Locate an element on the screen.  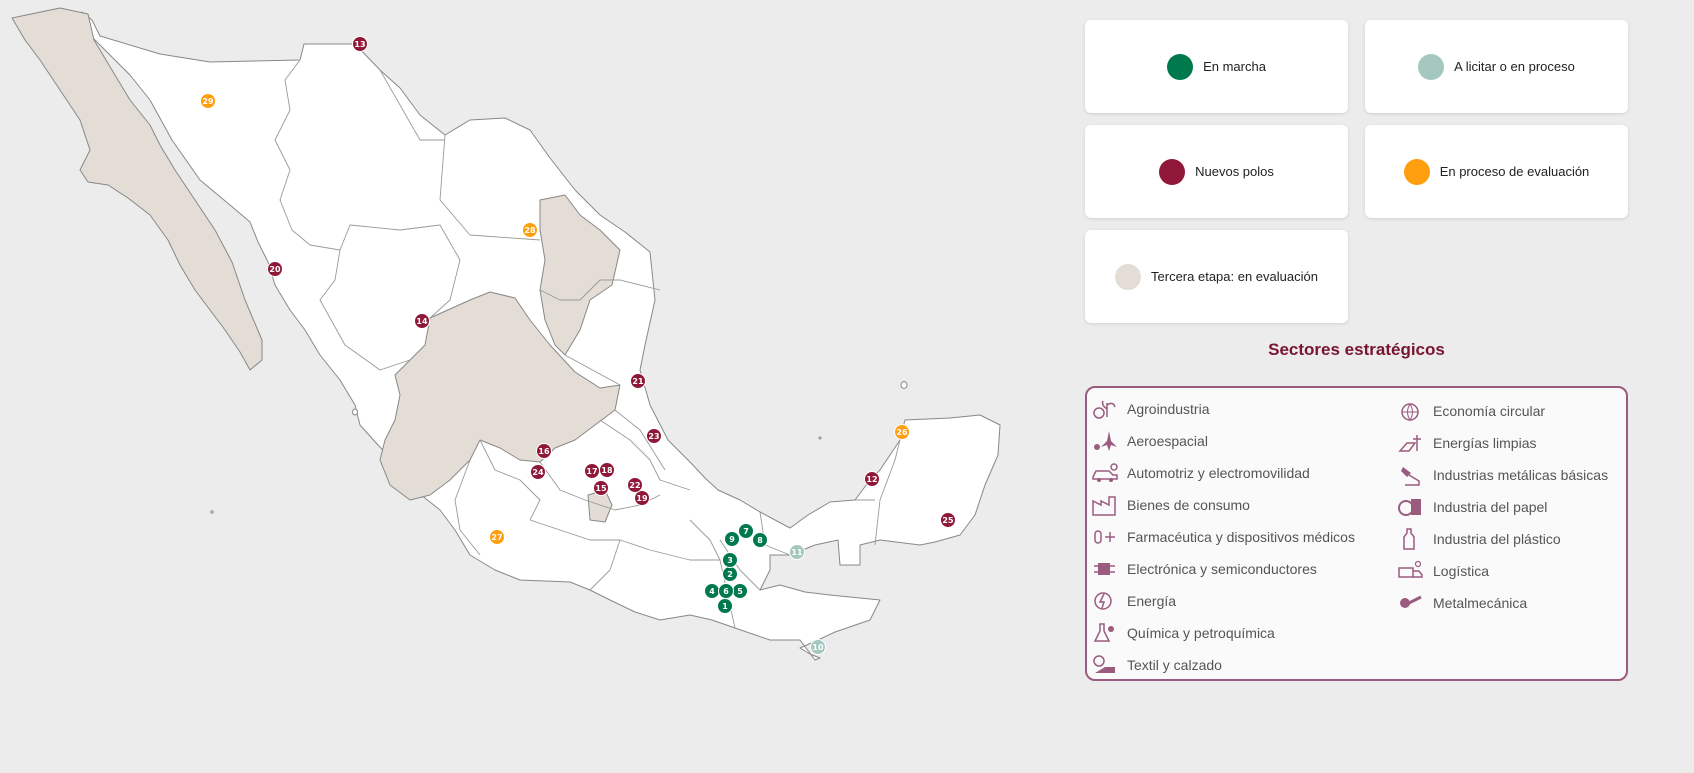
marker-21: 21 is located at coordinates (638, 381).